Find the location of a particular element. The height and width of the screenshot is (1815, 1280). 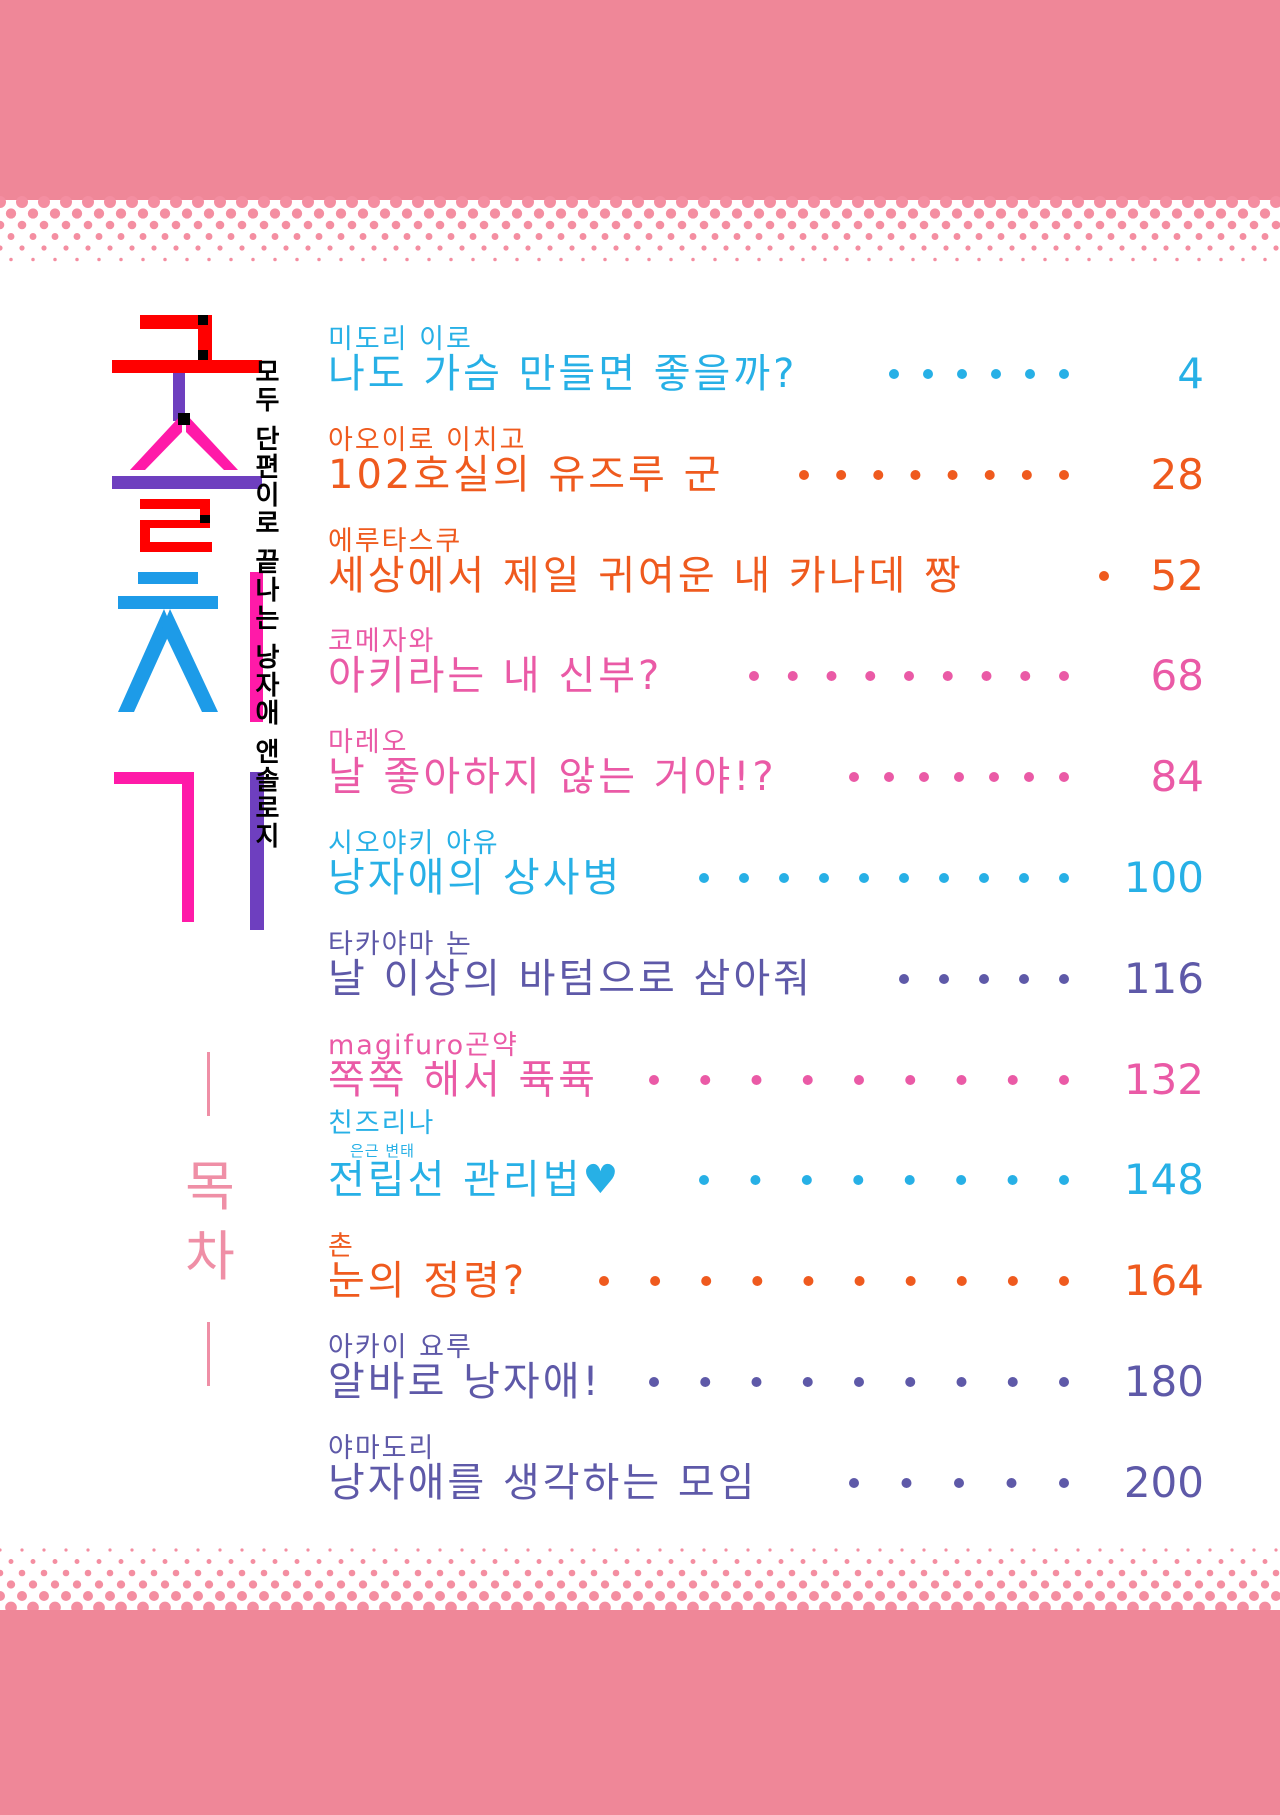

book-title-lettering is located at coordinates (188, 622).